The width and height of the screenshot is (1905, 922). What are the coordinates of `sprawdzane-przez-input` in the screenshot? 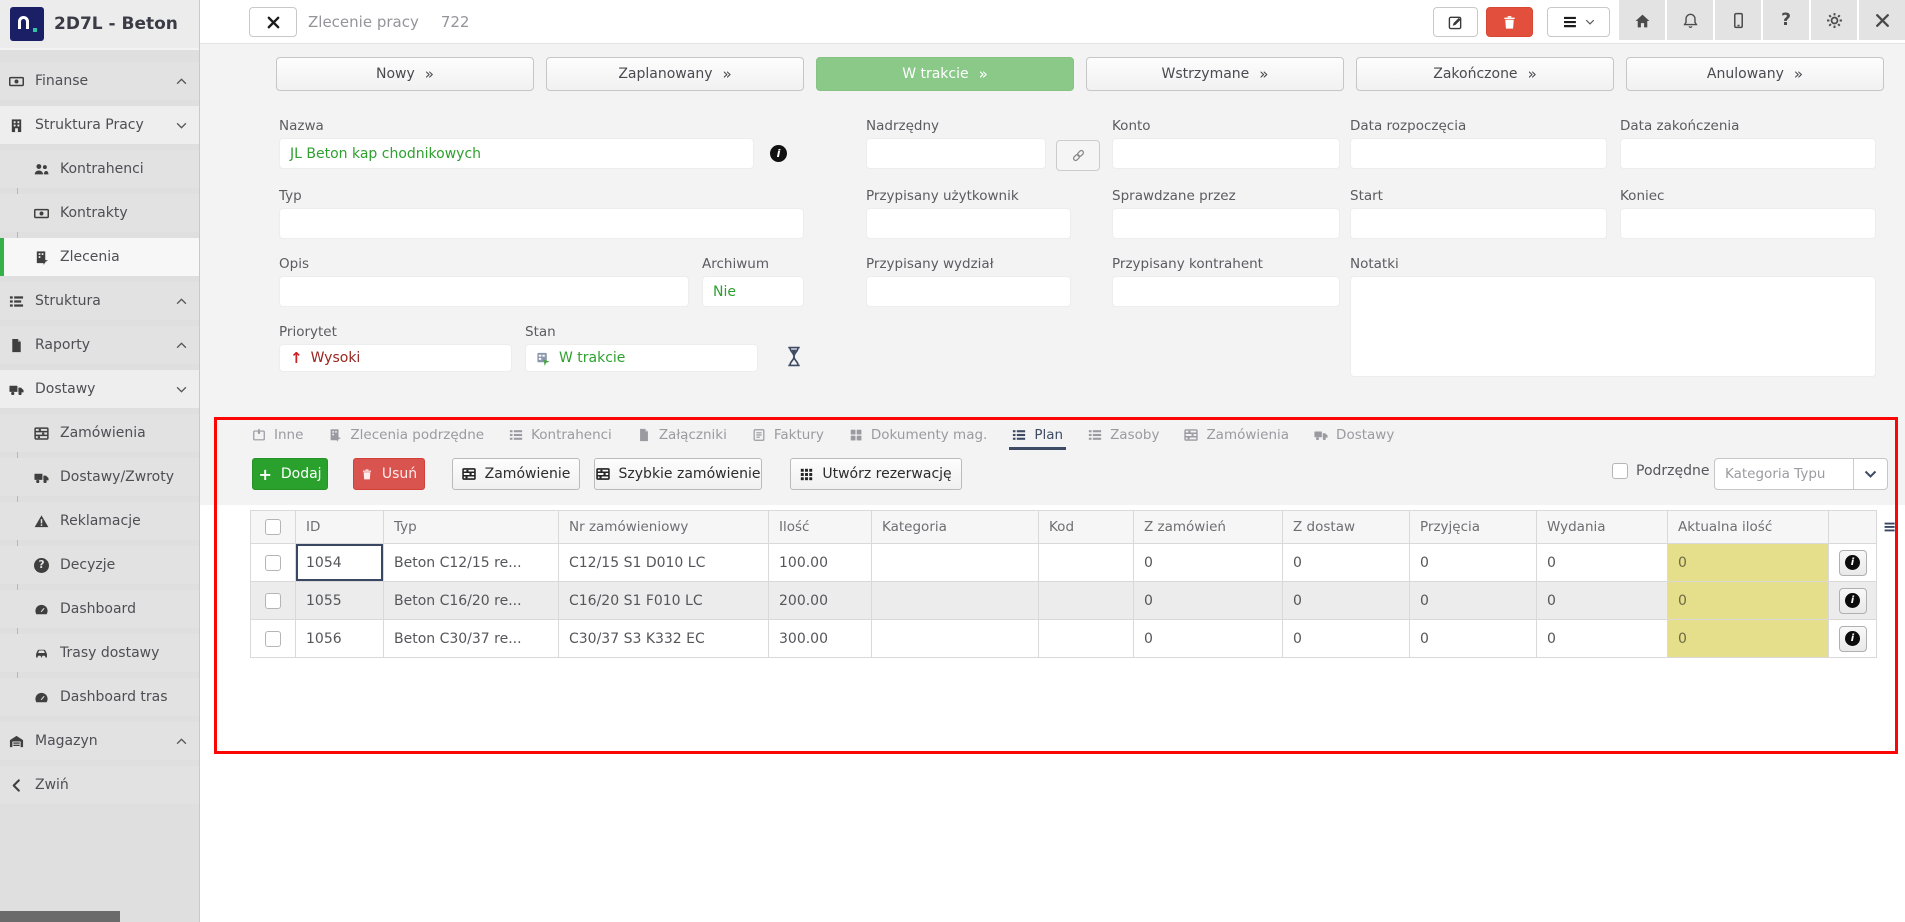 It's located at (1226, 223).